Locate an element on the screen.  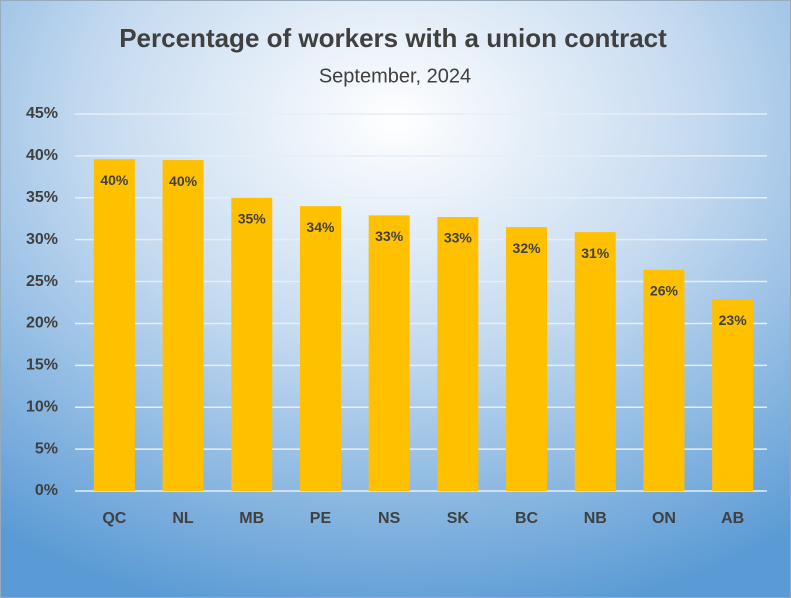
y-tick-label: 5% is located at coordinates (46, 448).